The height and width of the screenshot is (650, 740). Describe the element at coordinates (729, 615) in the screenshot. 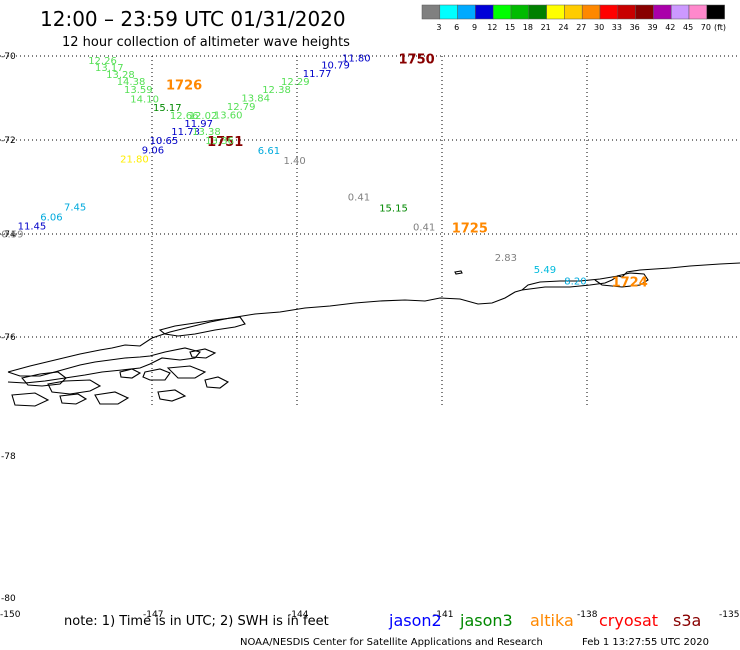

I see `lon-label-135: -135` at that location.